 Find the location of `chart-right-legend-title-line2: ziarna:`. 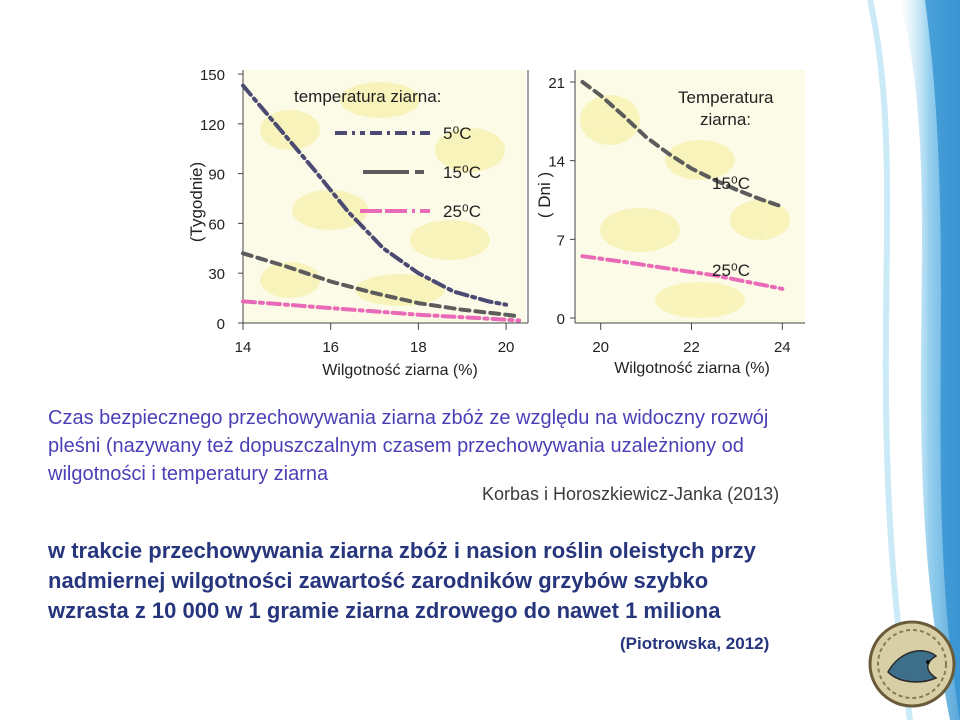

chart-right-legend-title-line2: ziarna: is located at coordinates (725, 119).